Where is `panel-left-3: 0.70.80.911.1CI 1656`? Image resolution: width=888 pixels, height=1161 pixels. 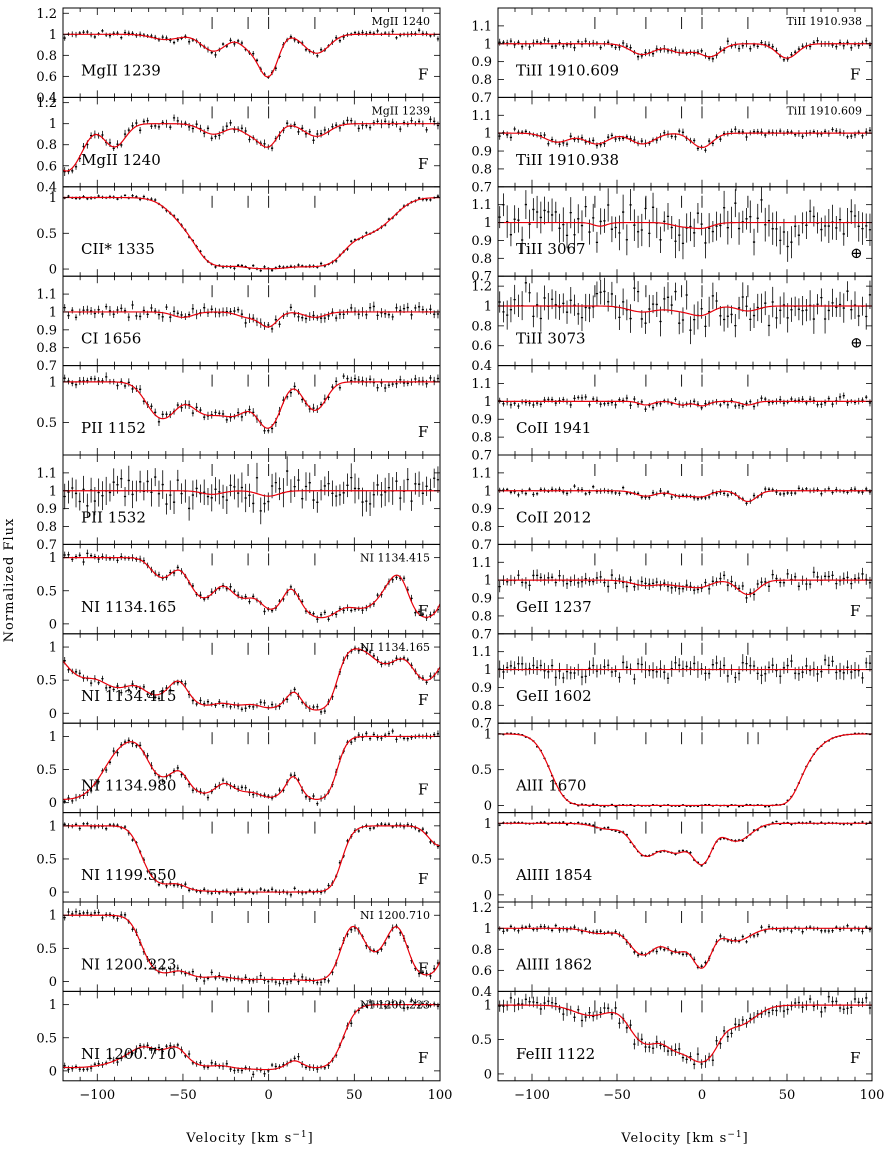
panel-left-3: 0.70.80.911.1CI 1656 is located at coordinates (238, 325).